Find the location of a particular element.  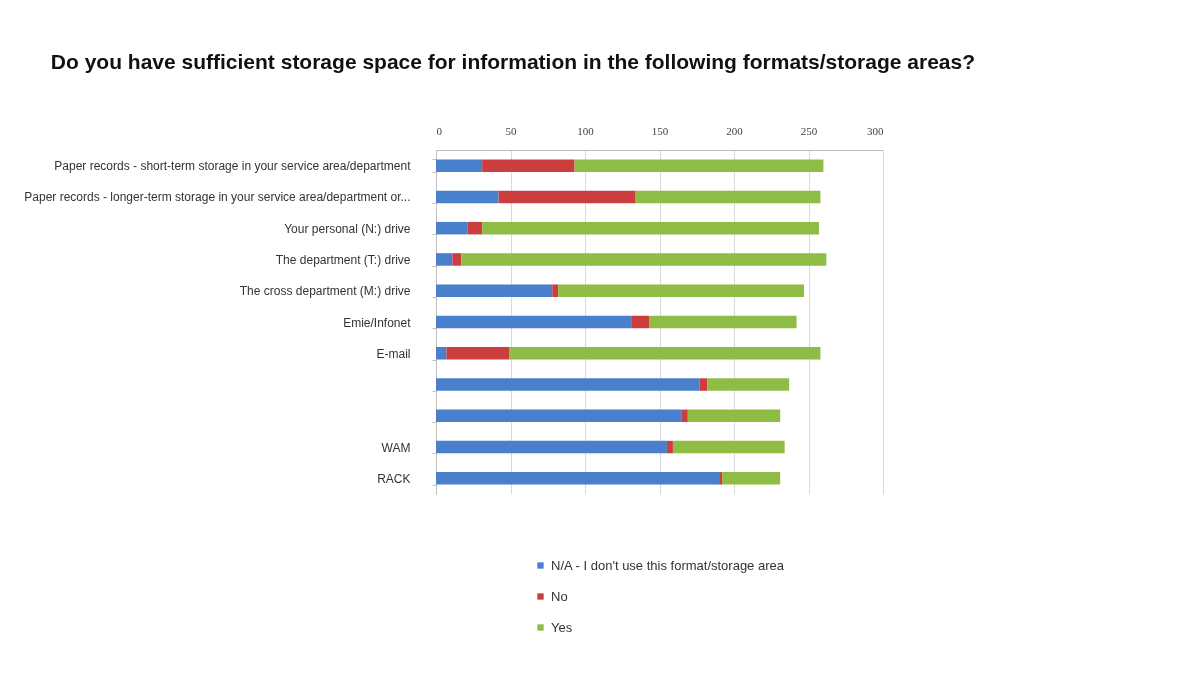

x-tick-label: 250 is located at coordinates (809, 130).